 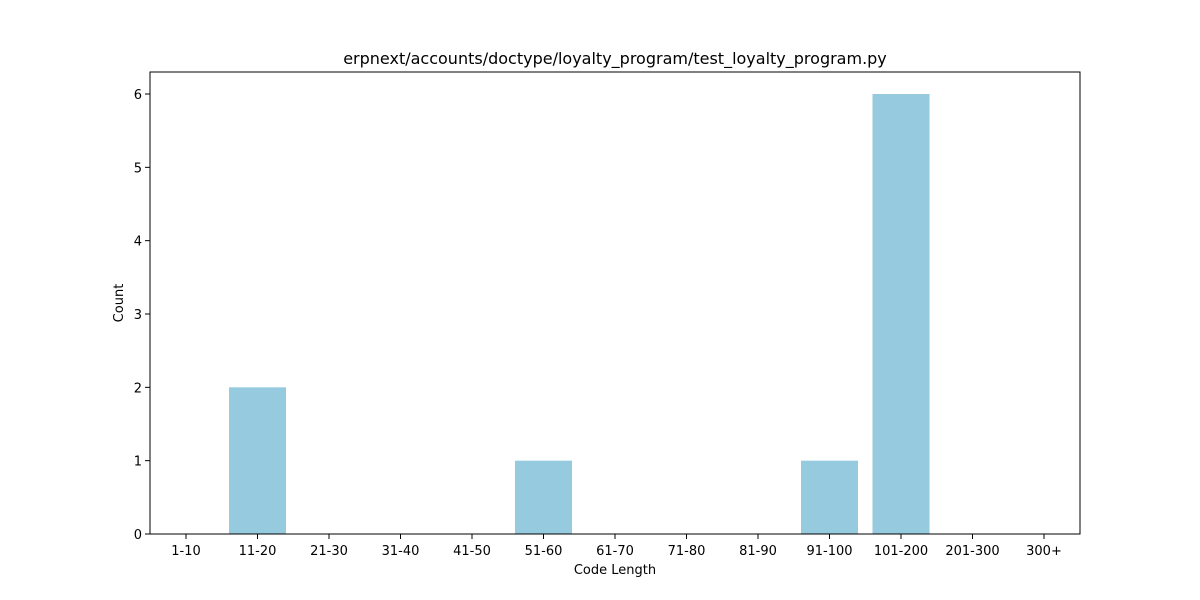 I want to click on y-tick-label: 4, so click(x=138, y=242).